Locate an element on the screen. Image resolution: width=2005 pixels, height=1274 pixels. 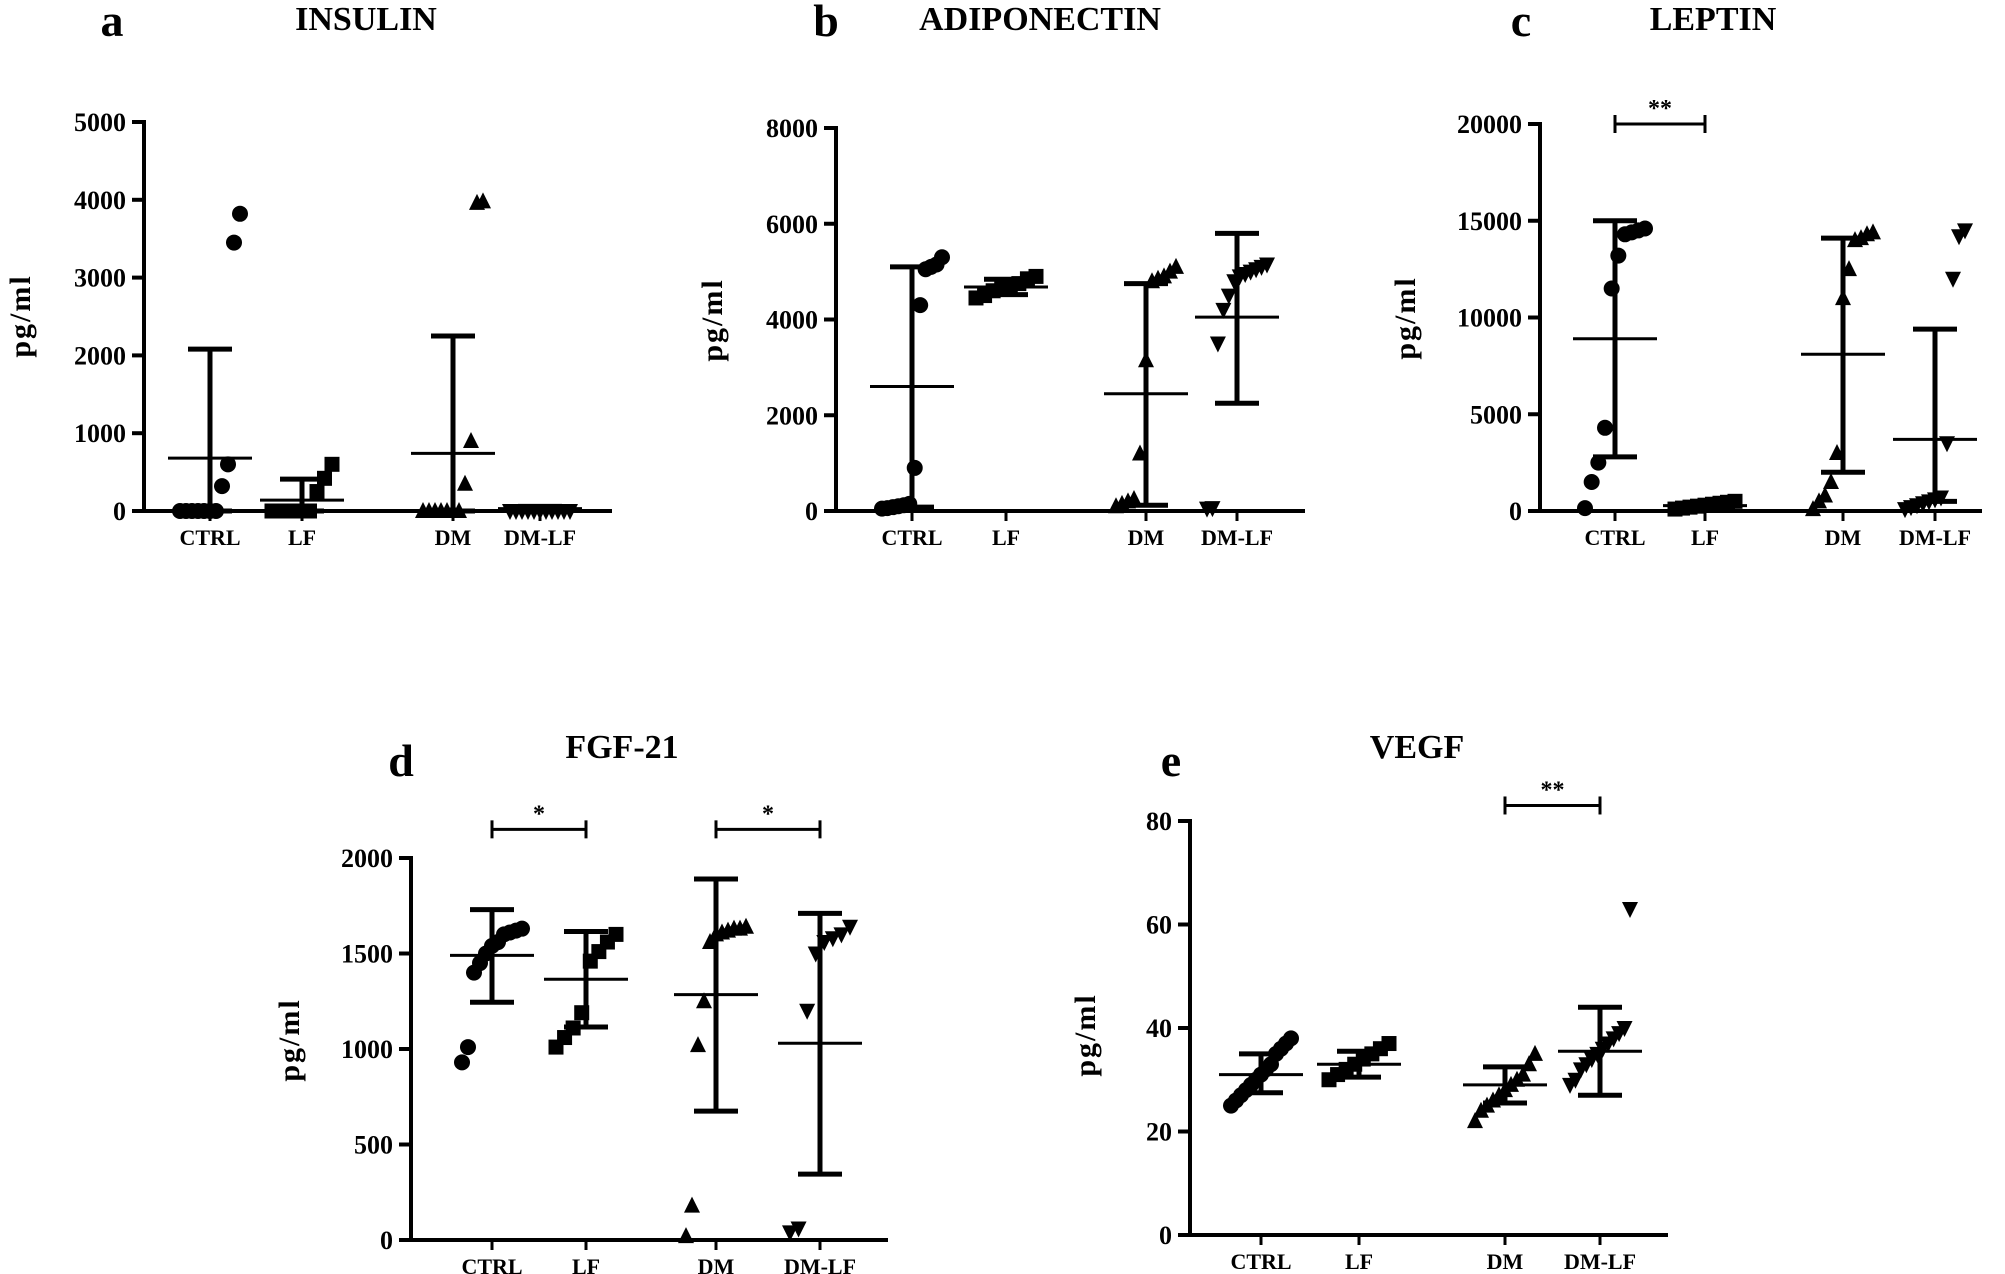
y-tick-label: 1000 is located at coordinates (100, 433).